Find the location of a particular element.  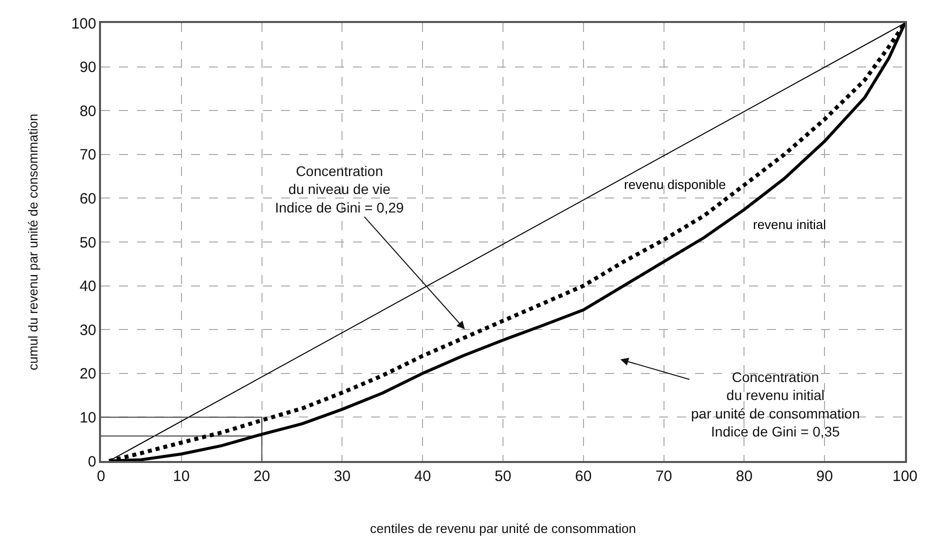

annotation: Concentration du niveau de vie Indice de Gini = 0,29 is located at coordinates (339, 189).